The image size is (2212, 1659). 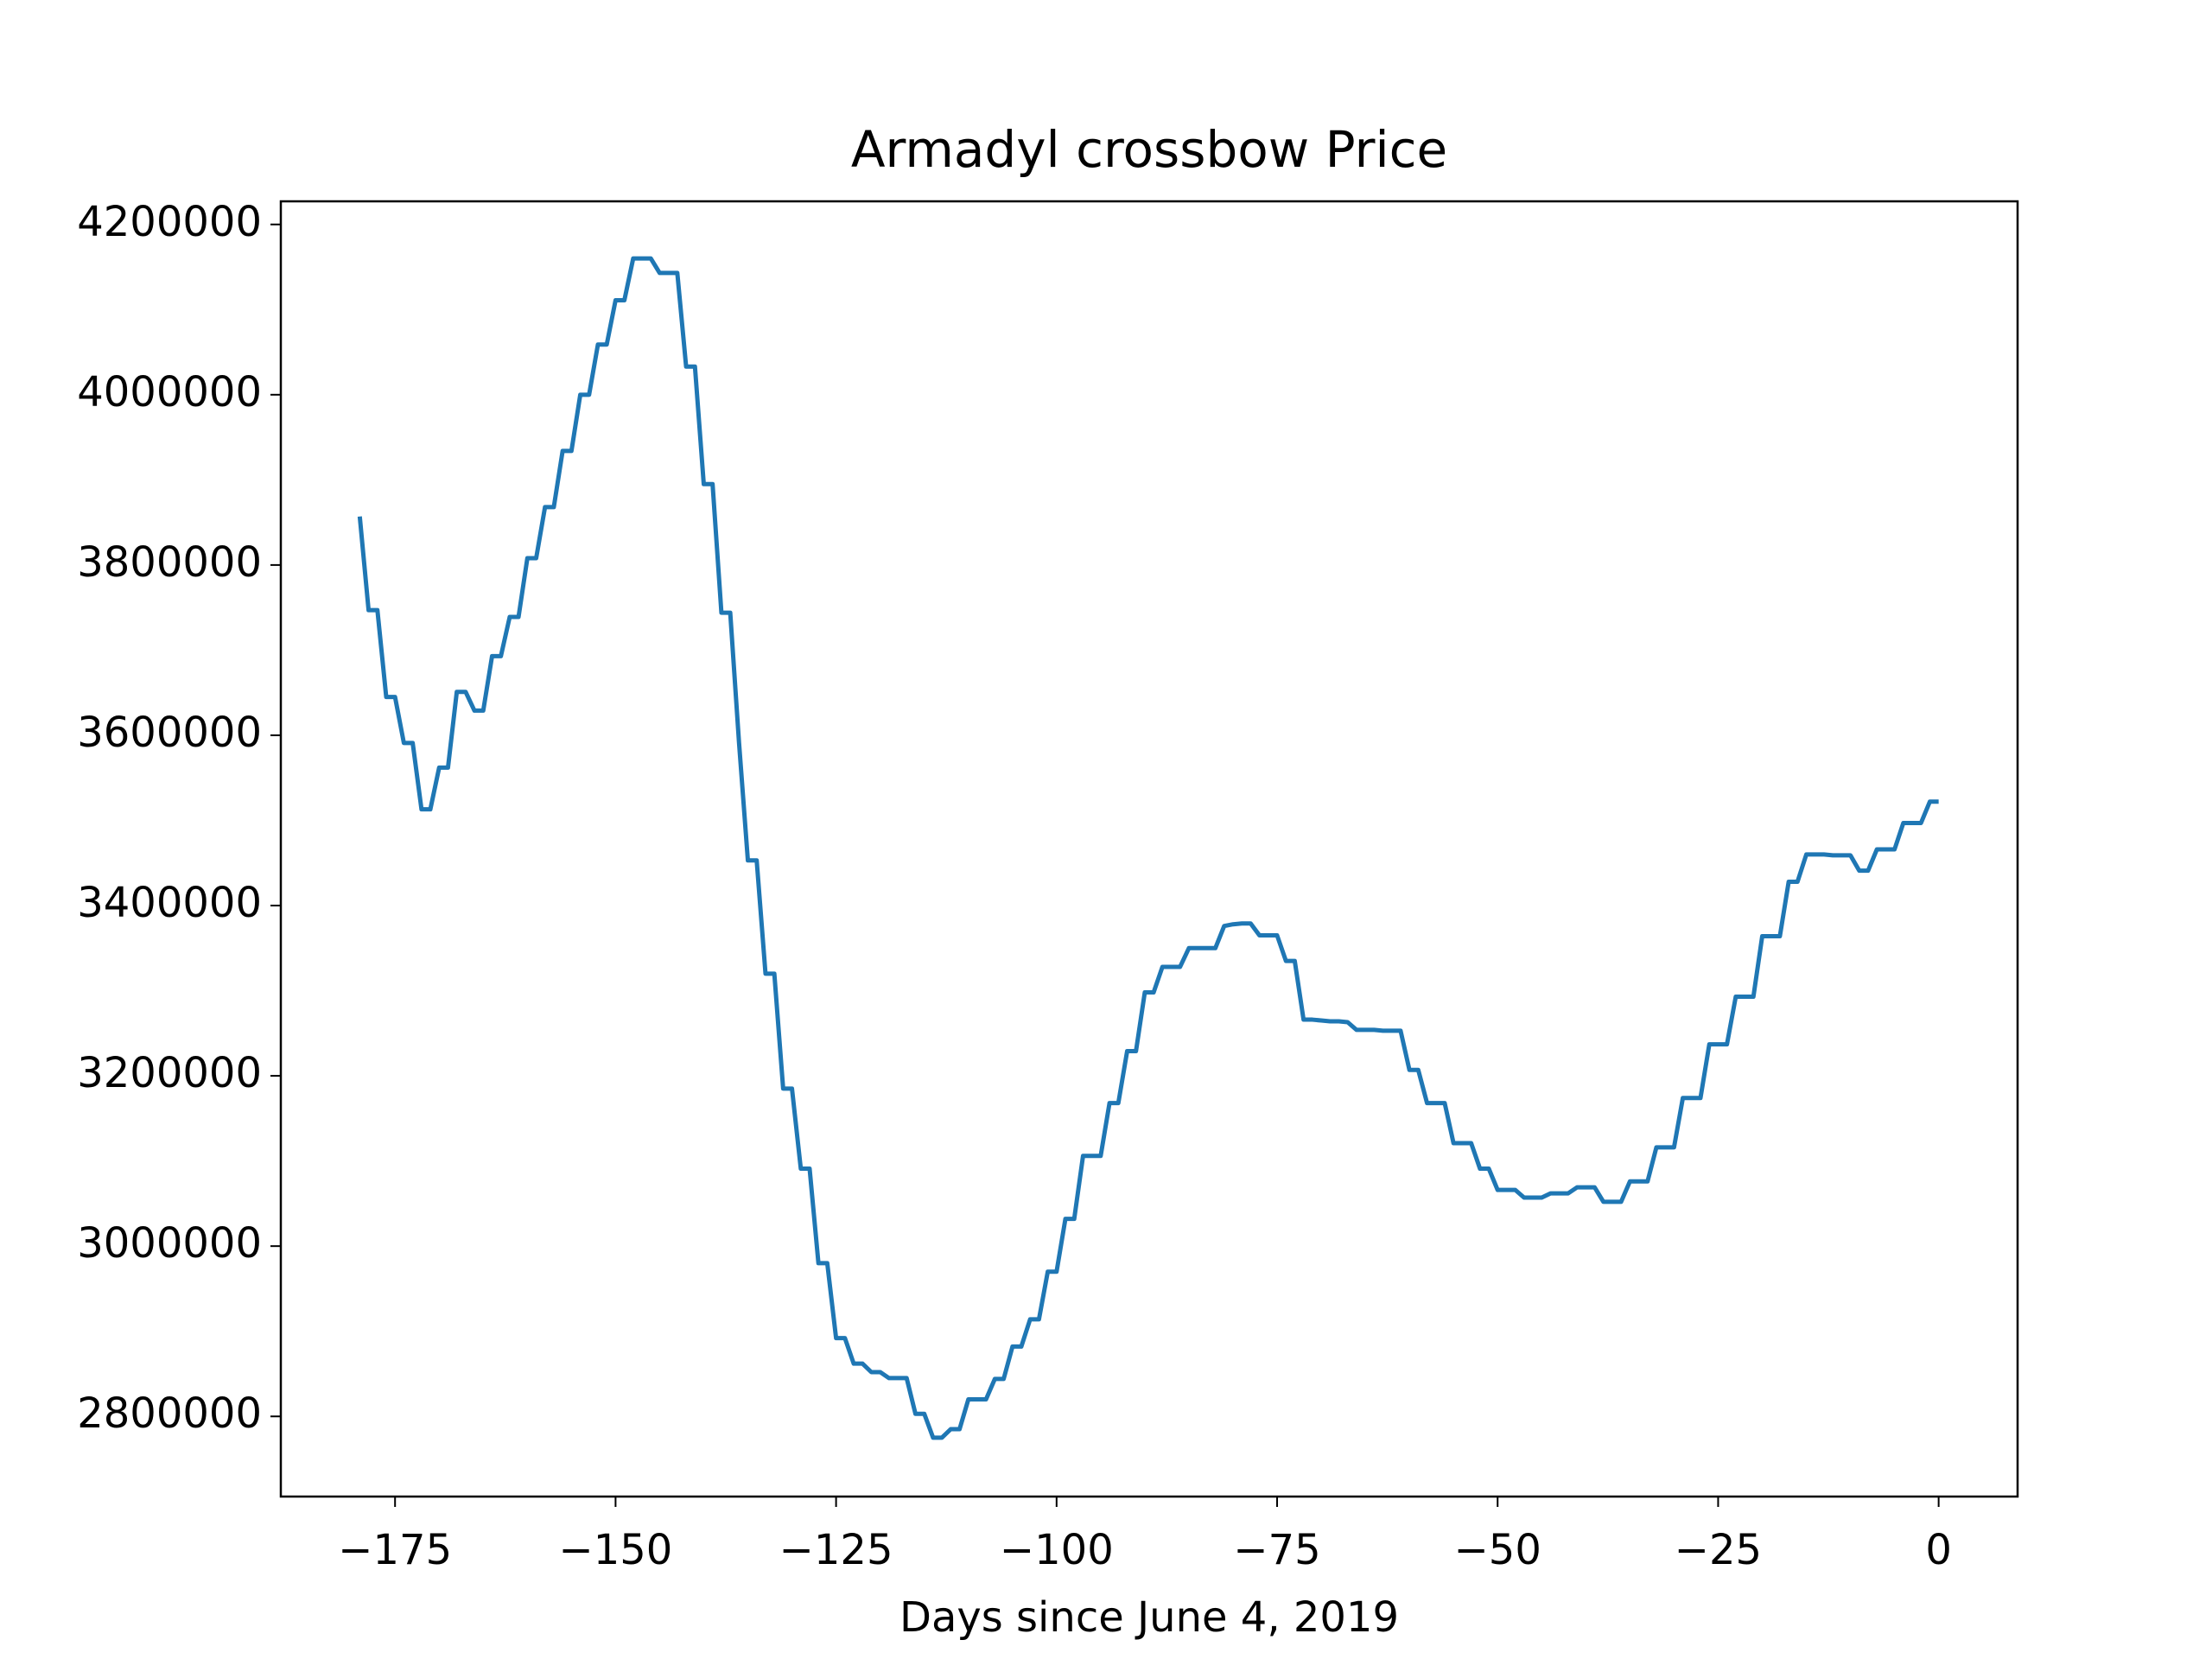 What do you see at coordinates (1057, 1550) in the screenshot?
I see `x-tick-label: −100` at bounding box center [1057, 1550].